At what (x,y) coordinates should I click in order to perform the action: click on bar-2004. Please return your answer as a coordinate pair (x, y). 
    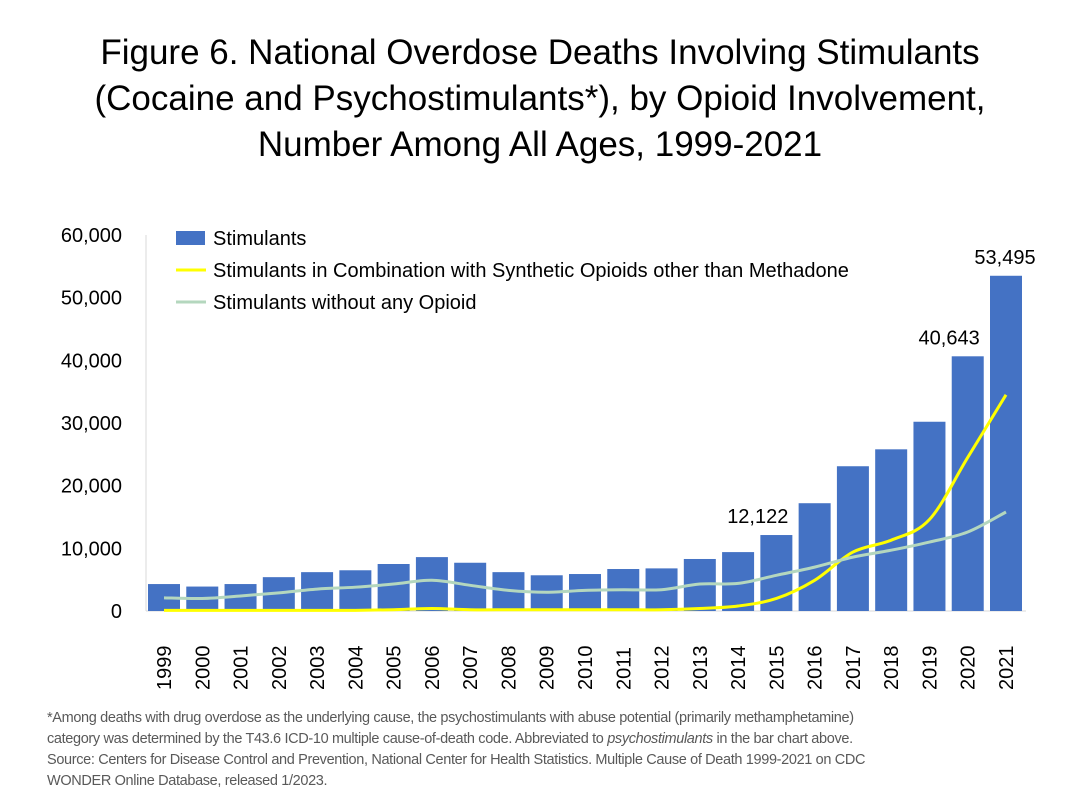
    Looking at the image, I should click on (355, 590).